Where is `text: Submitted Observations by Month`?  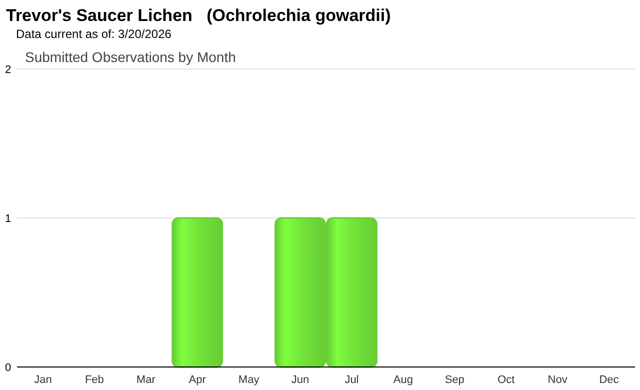 text: Submitted Observations by Month is located at coordinates (130, 57).